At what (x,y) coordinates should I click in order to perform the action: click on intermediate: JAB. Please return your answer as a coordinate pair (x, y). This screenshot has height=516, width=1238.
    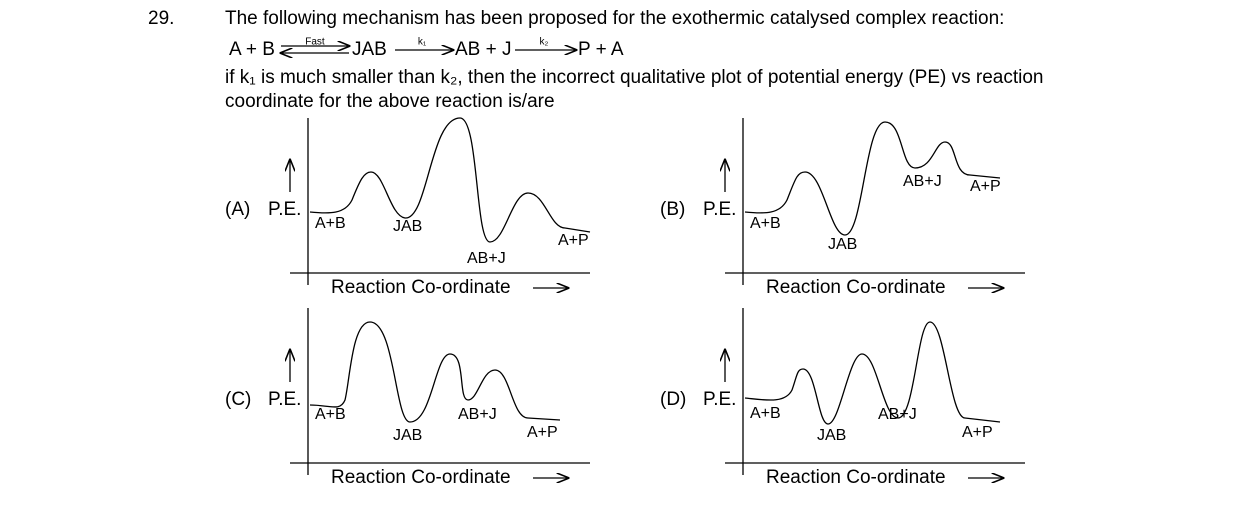
    Looking at the image, I should click on (369, 49).